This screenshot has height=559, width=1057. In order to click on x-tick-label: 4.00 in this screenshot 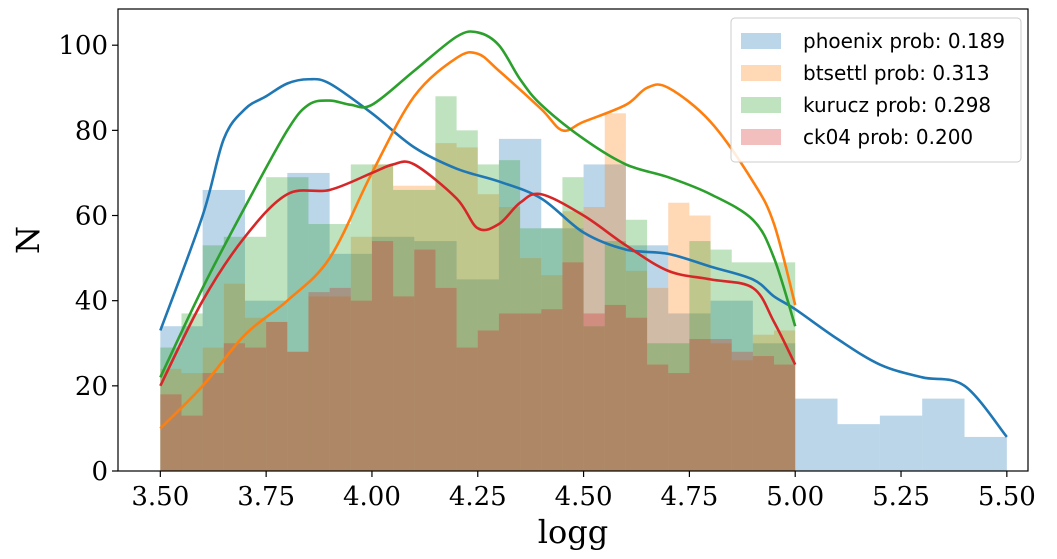, I will do `click(372, 497)`.